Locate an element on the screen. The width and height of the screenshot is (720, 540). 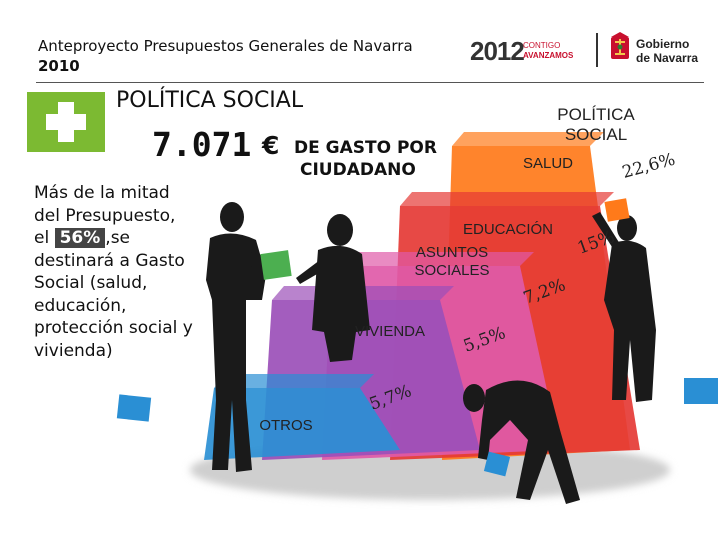
navarra-shield-icon is located at coordinates (620, 45).